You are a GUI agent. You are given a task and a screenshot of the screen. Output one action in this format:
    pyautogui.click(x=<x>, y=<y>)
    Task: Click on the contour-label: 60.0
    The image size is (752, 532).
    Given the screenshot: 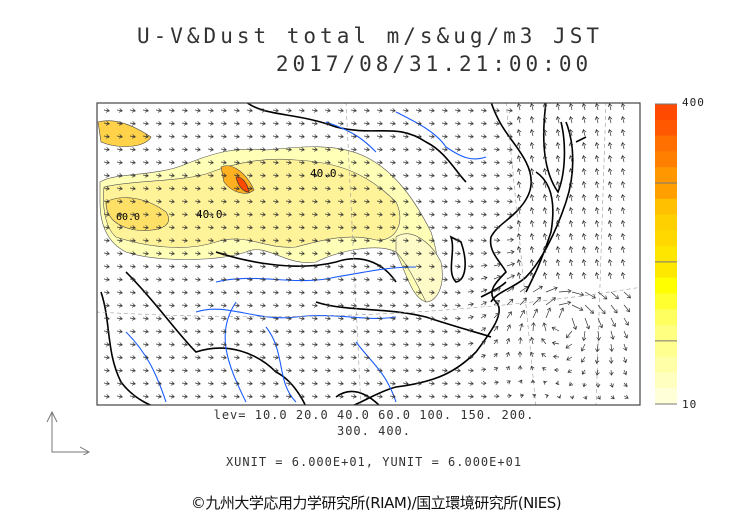 What is the action you would take?
    pyautogui.click(x=128, y=217)
    